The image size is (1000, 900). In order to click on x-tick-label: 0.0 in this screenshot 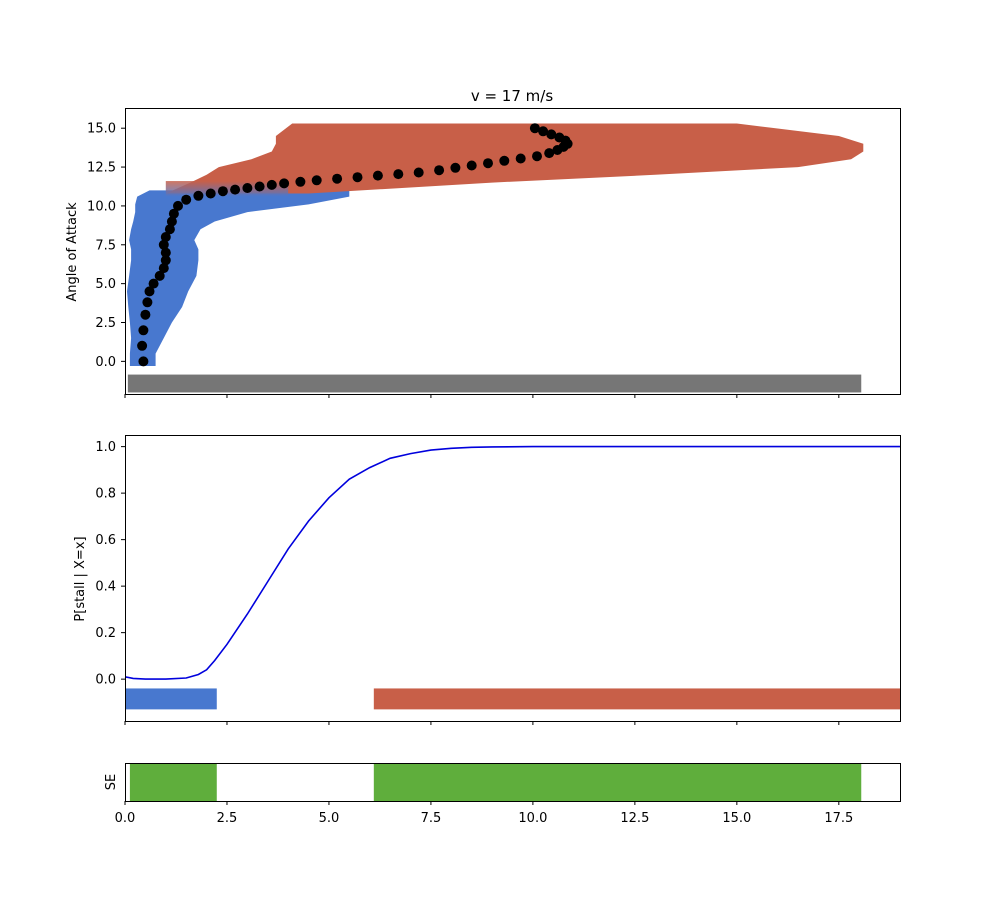, I will do `click(125, 818)`.